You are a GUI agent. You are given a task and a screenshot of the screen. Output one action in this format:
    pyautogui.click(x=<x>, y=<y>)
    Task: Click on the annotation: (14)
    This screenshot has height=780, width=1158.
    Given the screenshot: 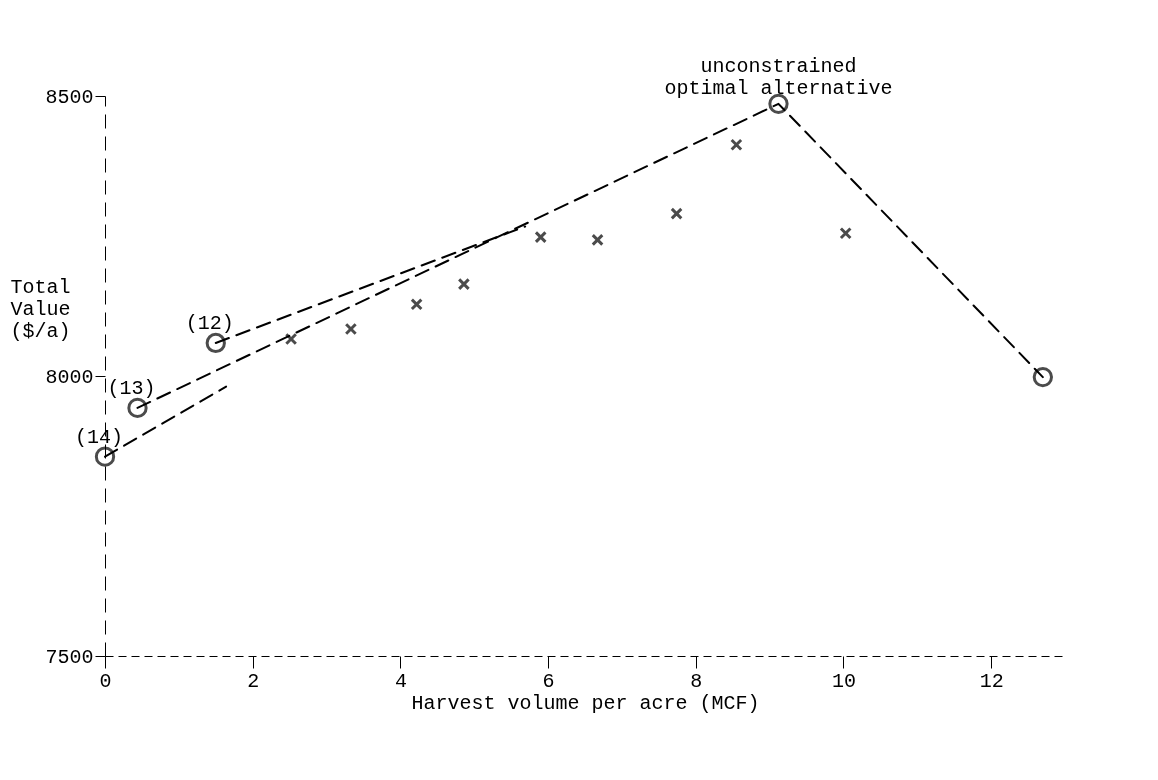 What is the action you would take?
    pyautogui.click(x=99, y=437)
    